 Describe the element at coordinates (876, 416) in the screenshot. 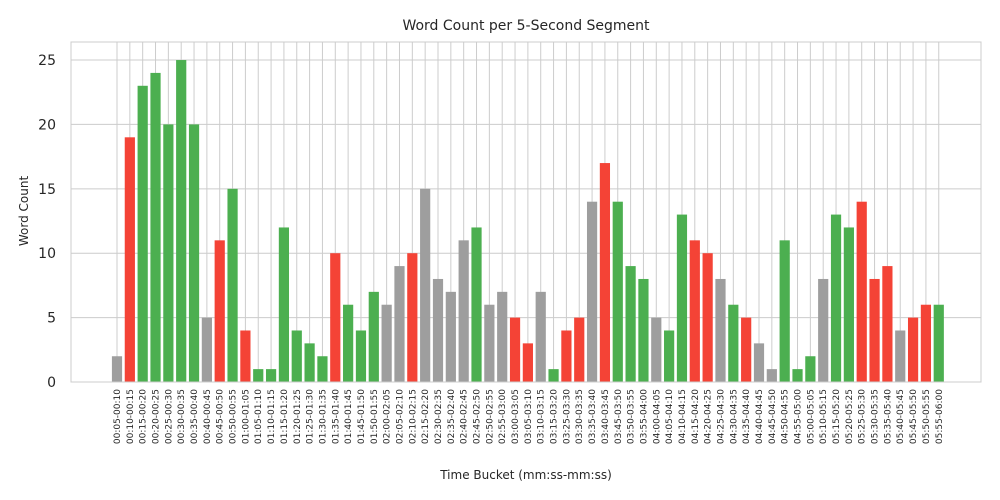

I see `x-tick-label: 05:30-05:35` at that location.